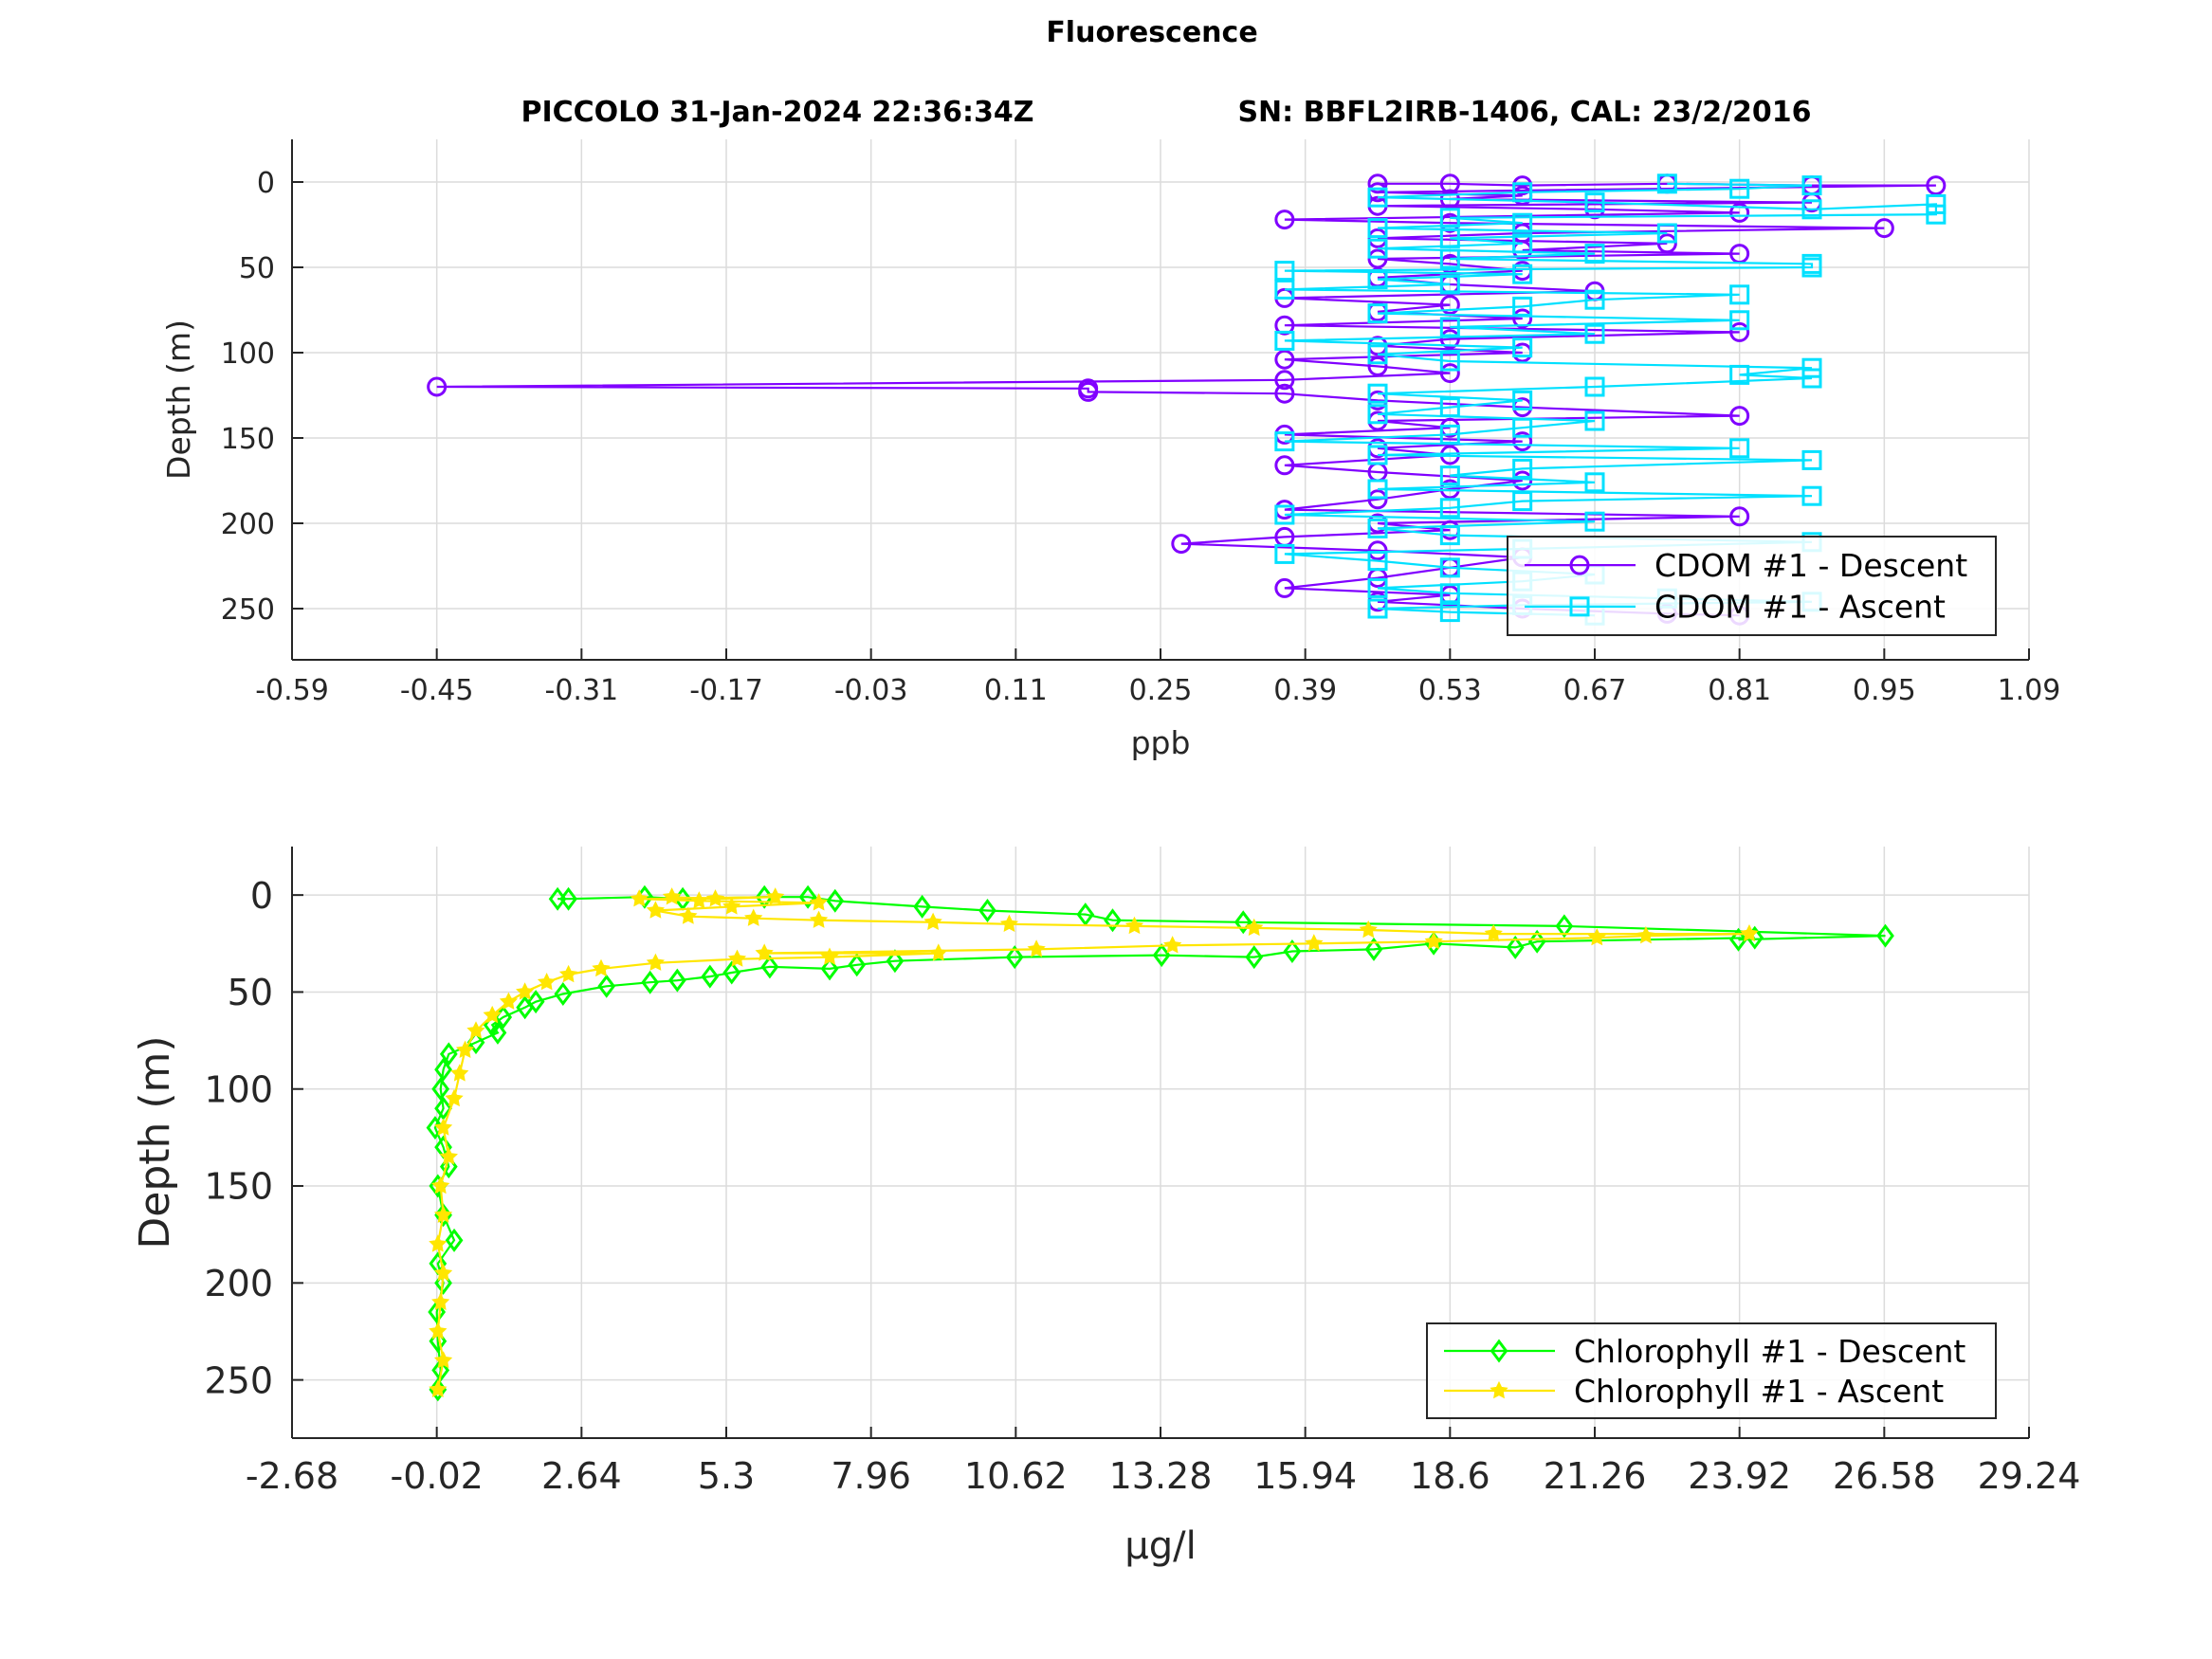  I want to click on chlorophyll-x-tick-label: 2.64, so click(581, 1476).